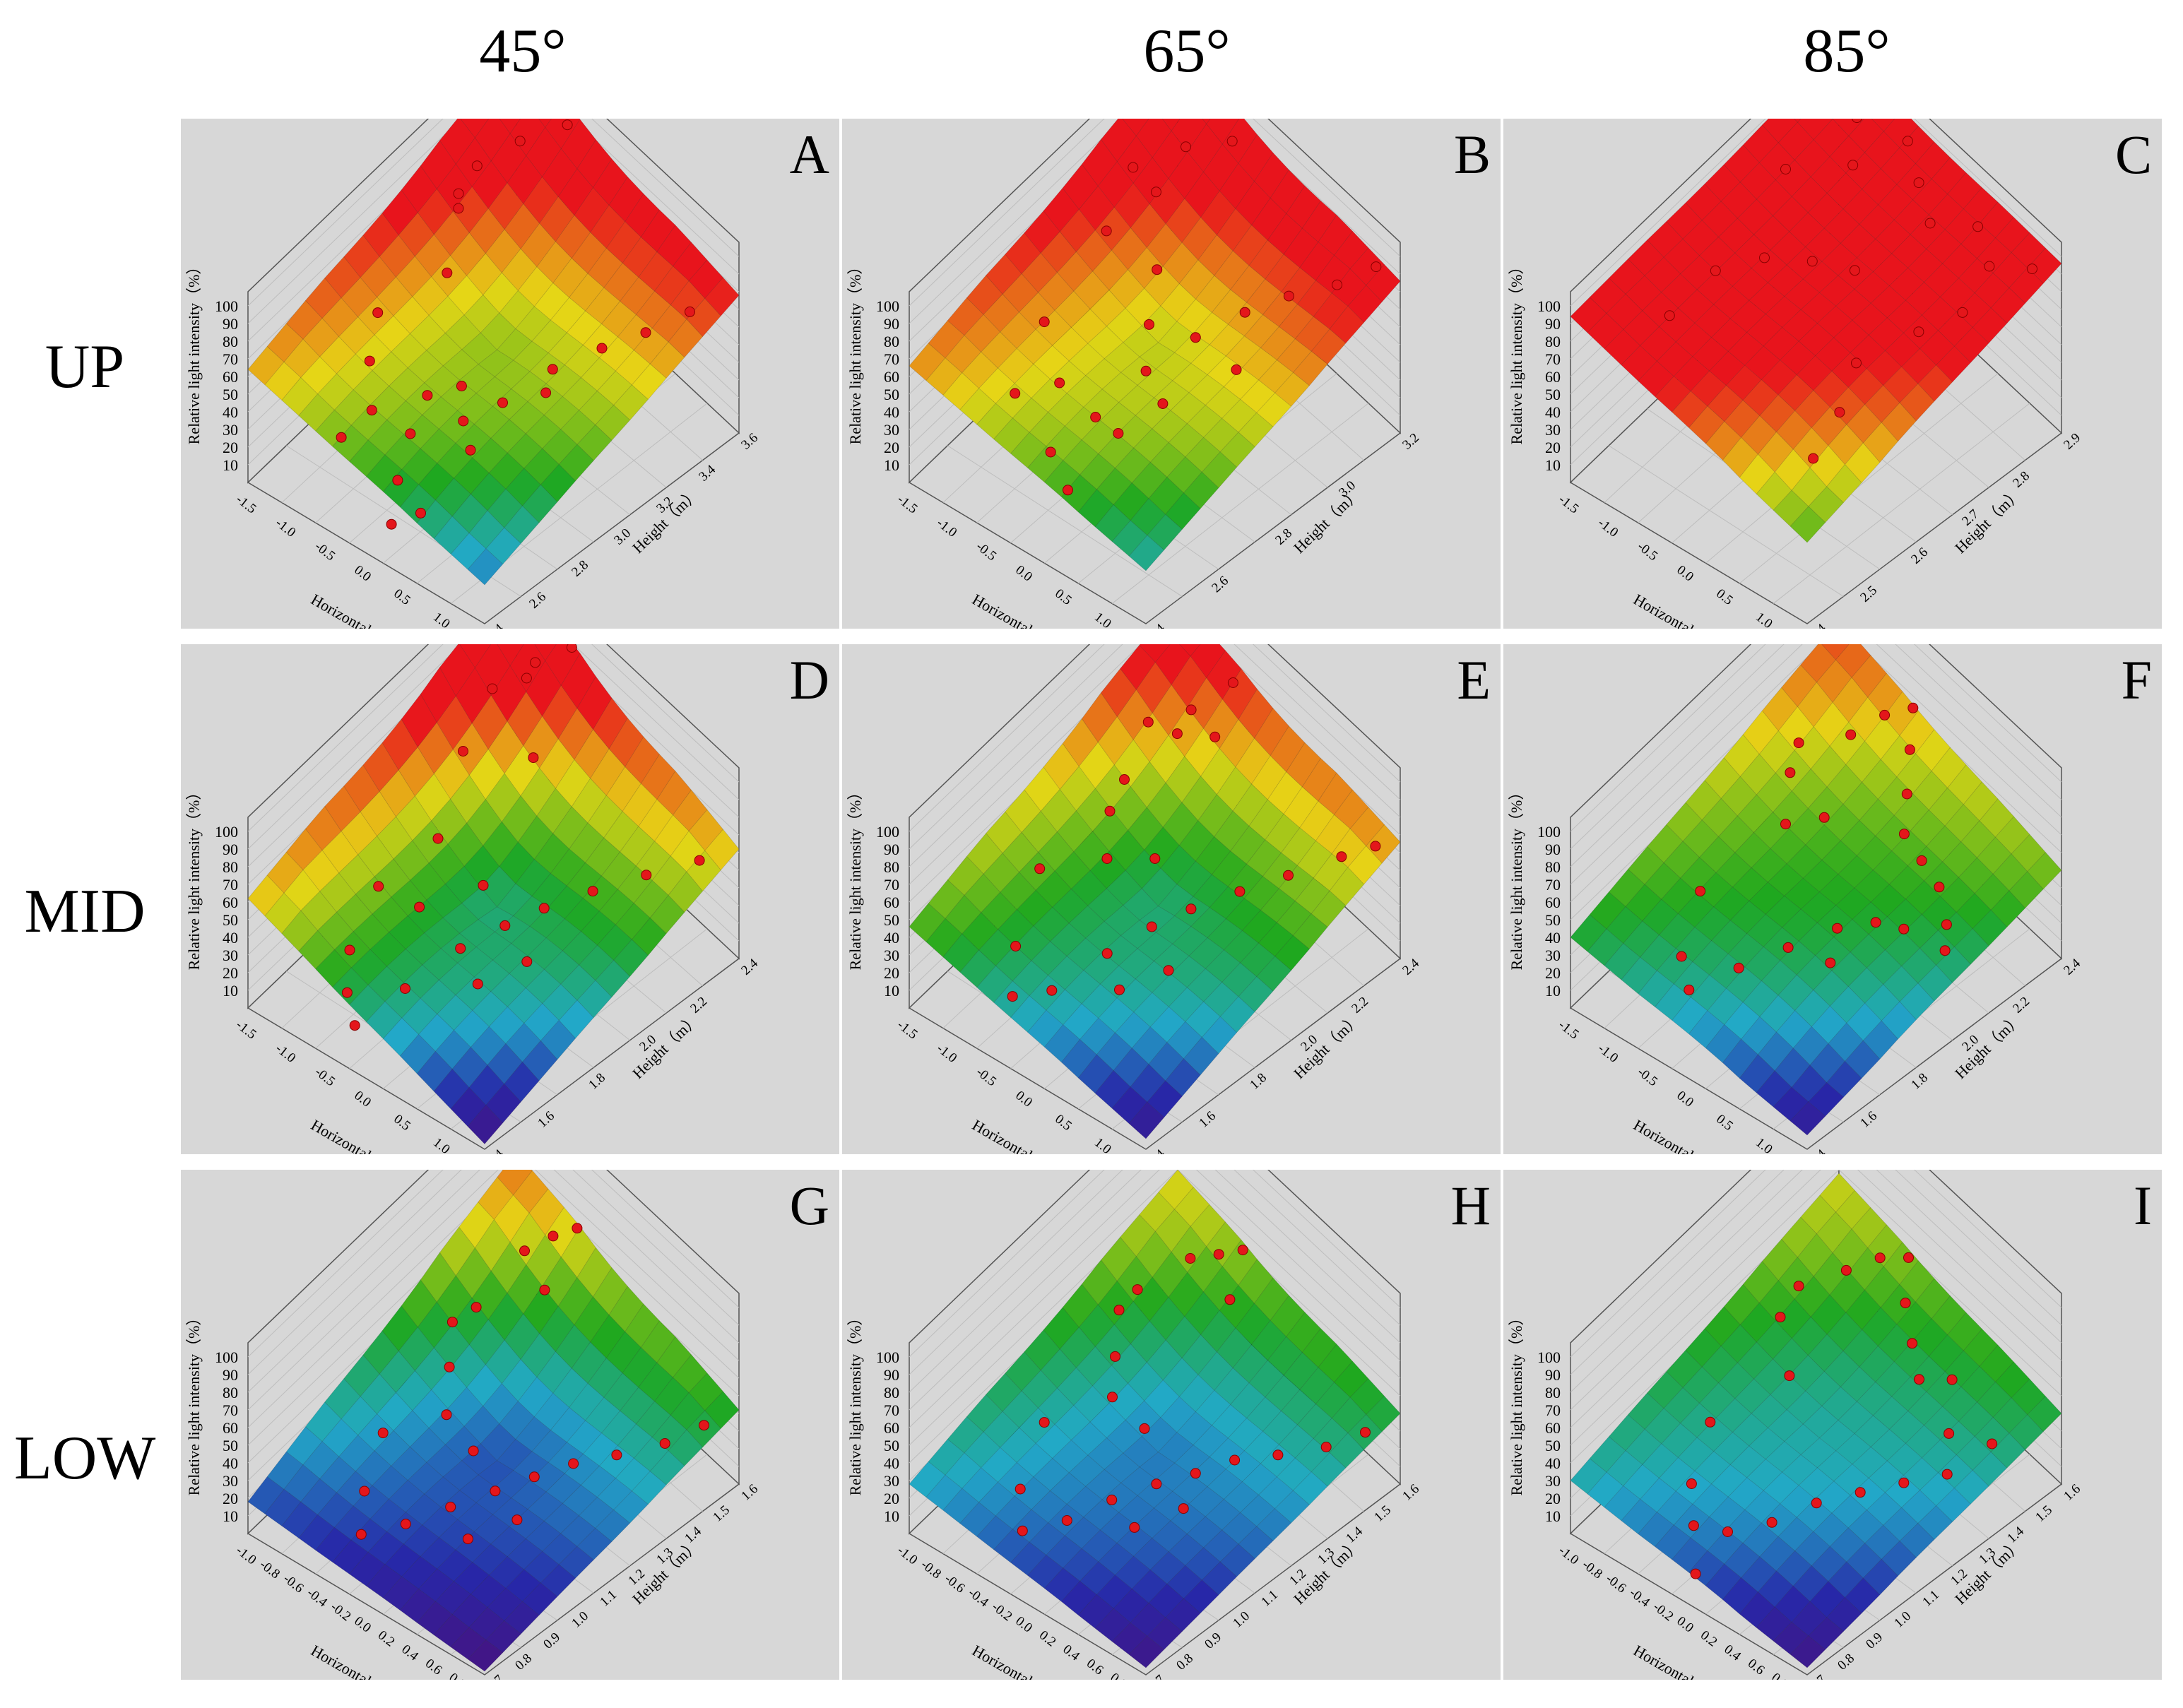 This screenshot has width=2183, height=1708. Describe the element at coordinates (809, 154) in the screenshot. I see `panel-letter-A: A` at that location.